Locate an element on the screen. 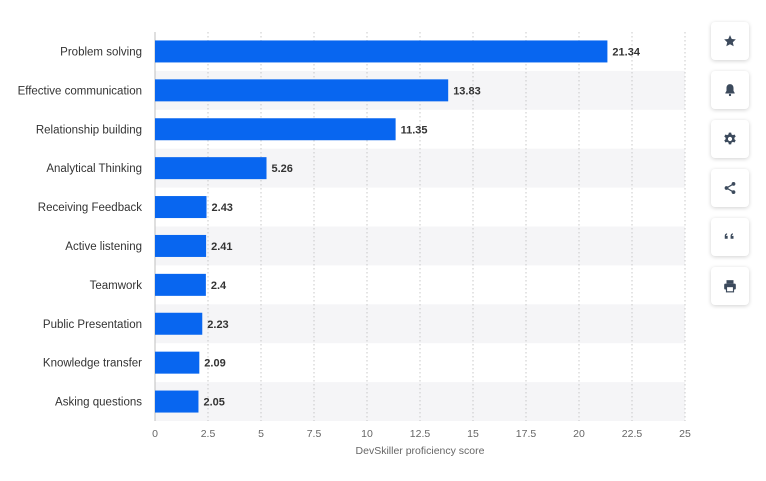 This screenshot has width=766, height=481. x-tick-label: 12.5 is located at coordinates (420, 434).